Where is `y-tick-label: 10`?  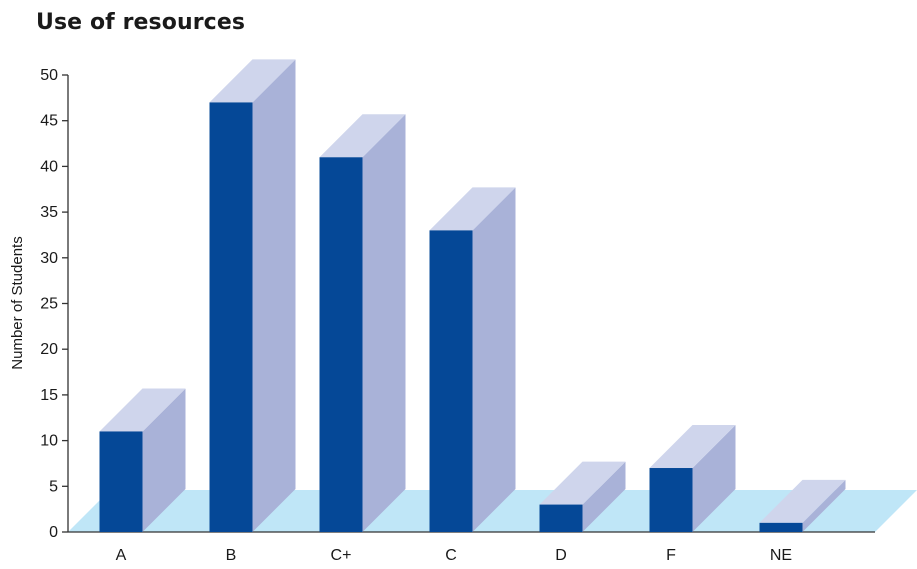
y-tick-label: 10 is located at coordinates (49, 441).